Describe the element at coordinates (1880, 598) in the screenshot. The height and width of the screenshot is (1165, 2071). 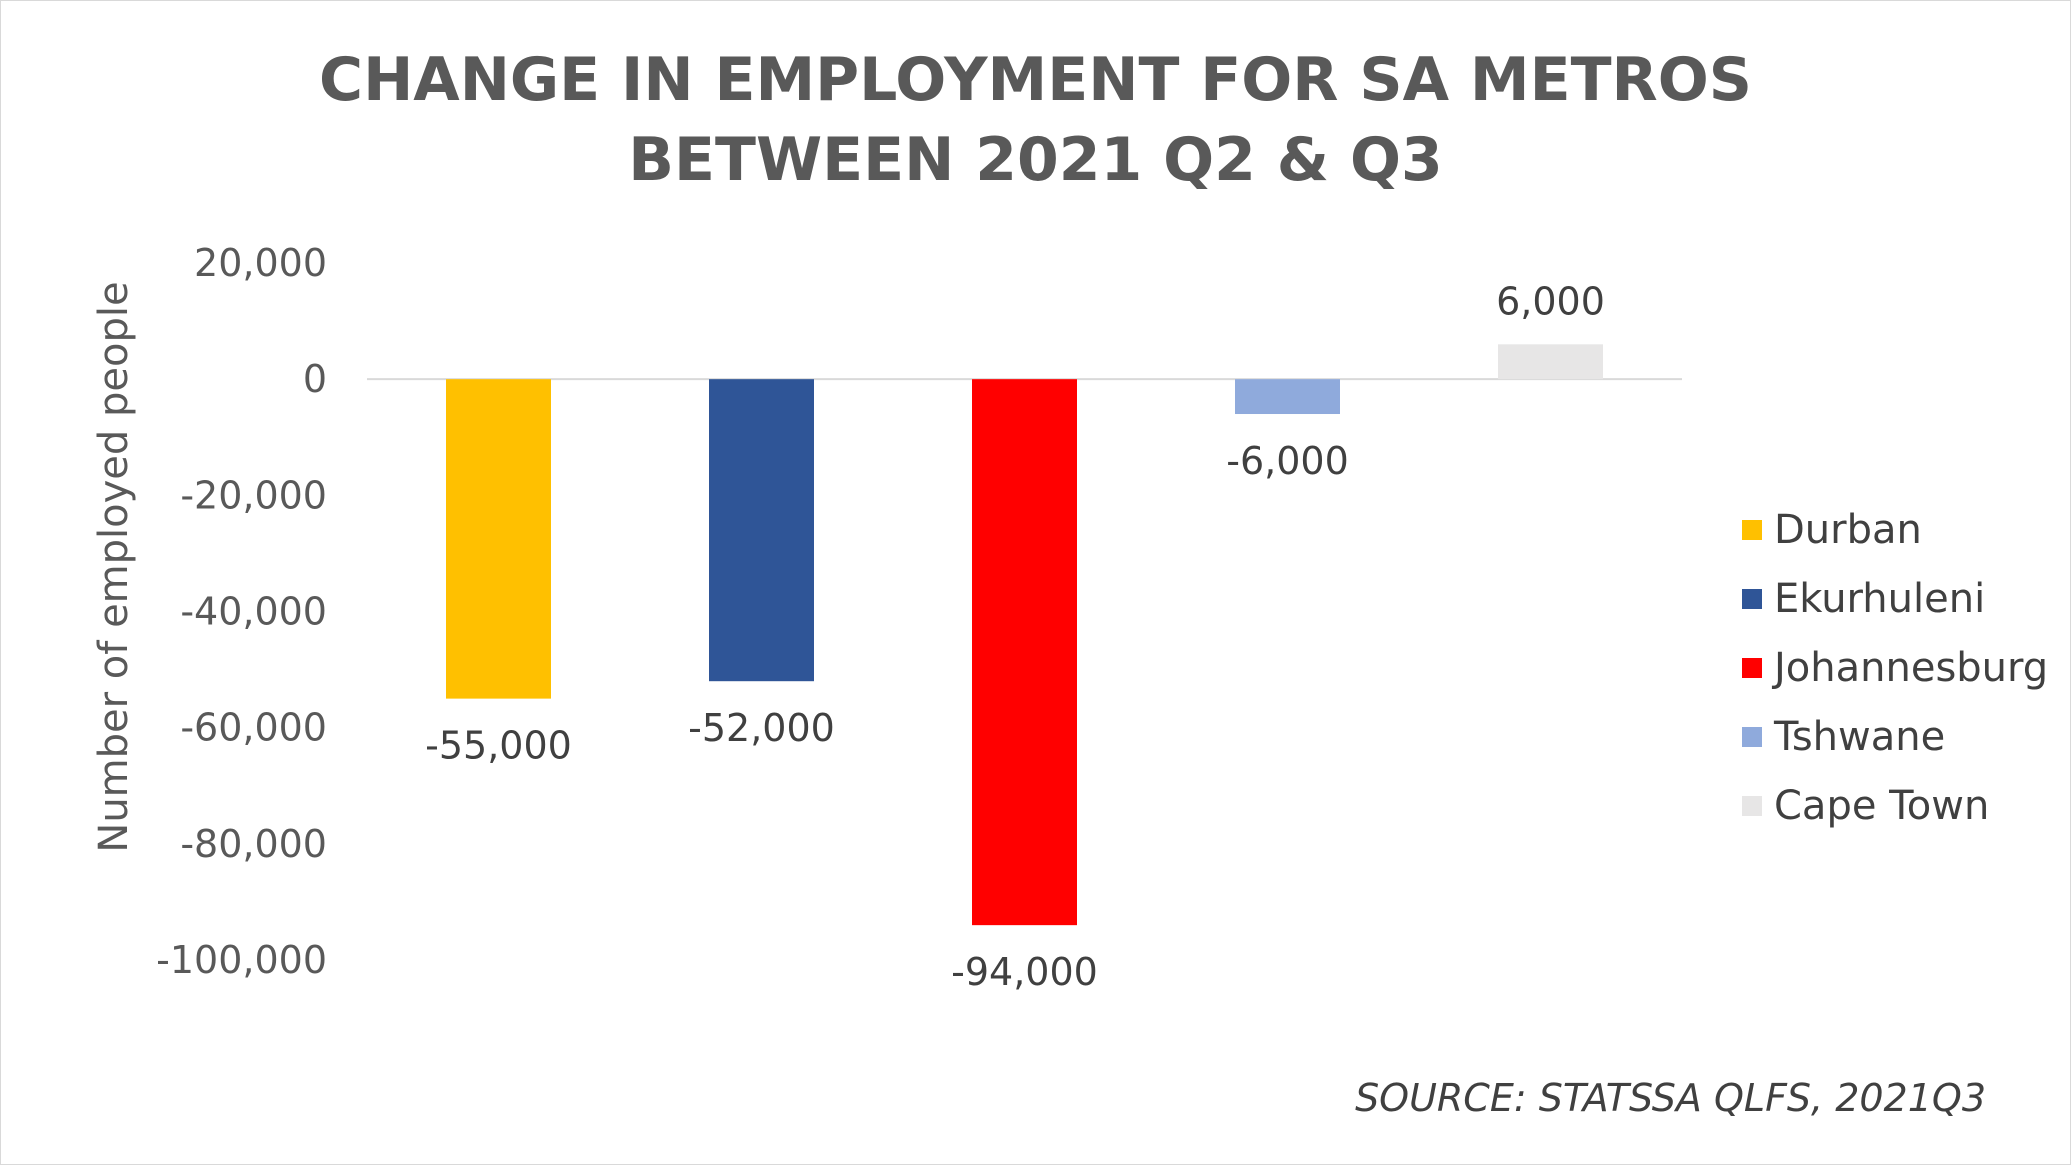
I see `legend-label: Ekurhuleni` at that location.